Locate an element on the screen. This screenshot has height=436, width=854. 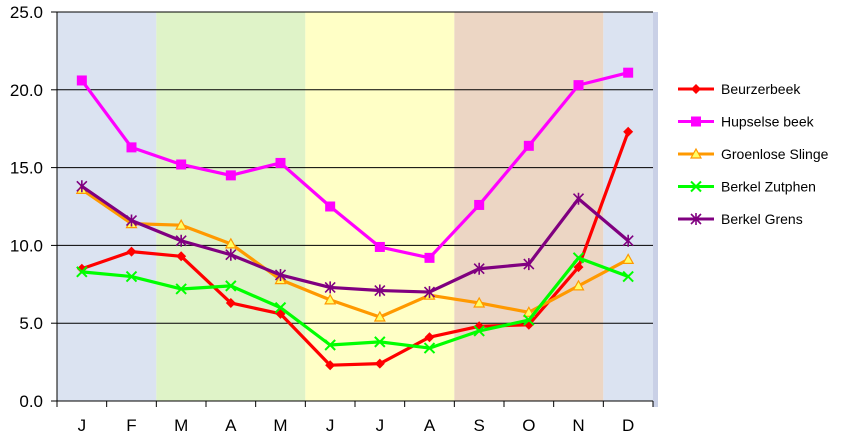
x-tick-label-11: D is located at coordinates (628, 425).